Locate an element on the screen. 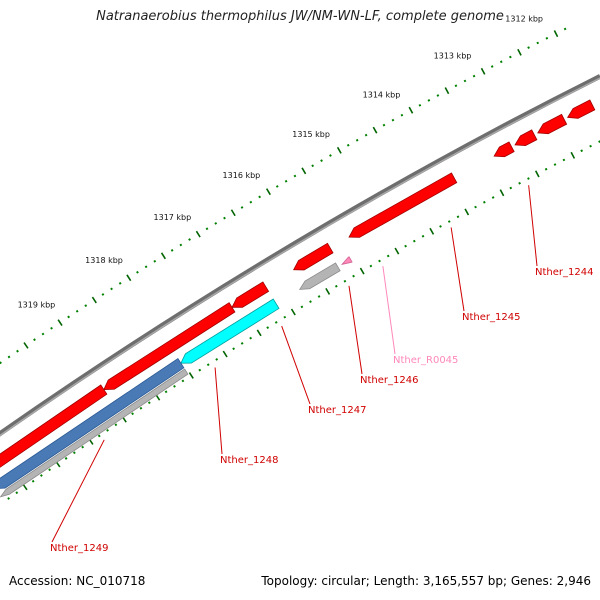 This screenshot has width=600, height=600. gene-arrow-blue is located at coordinates (92, 423).